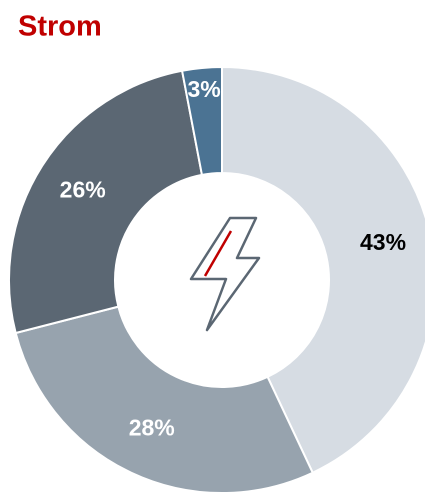 Image resolution: width=425 pixels, height=493 pixels. Describe the element at coordinates (218, 253) in the screenshot. I see `lightning-accent` at that location.